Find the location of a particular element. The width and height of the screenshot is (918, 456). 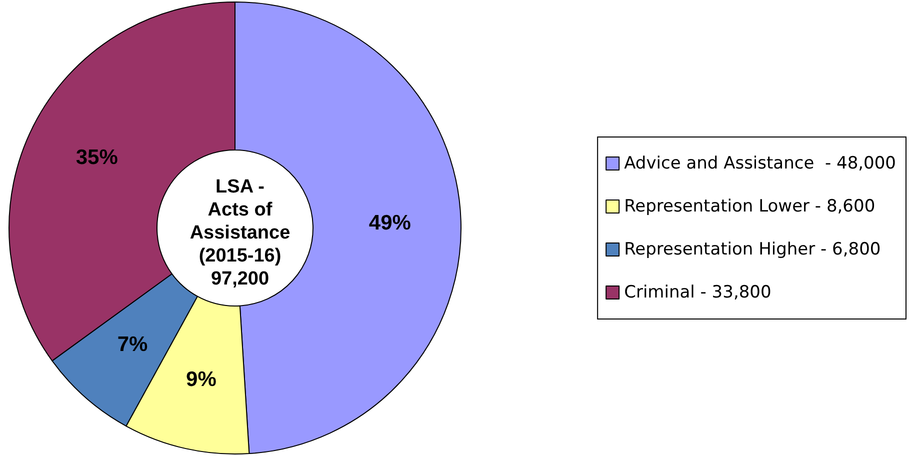

legend-label: Representation Lower - 8,600 is located at coordinates (750, 206).